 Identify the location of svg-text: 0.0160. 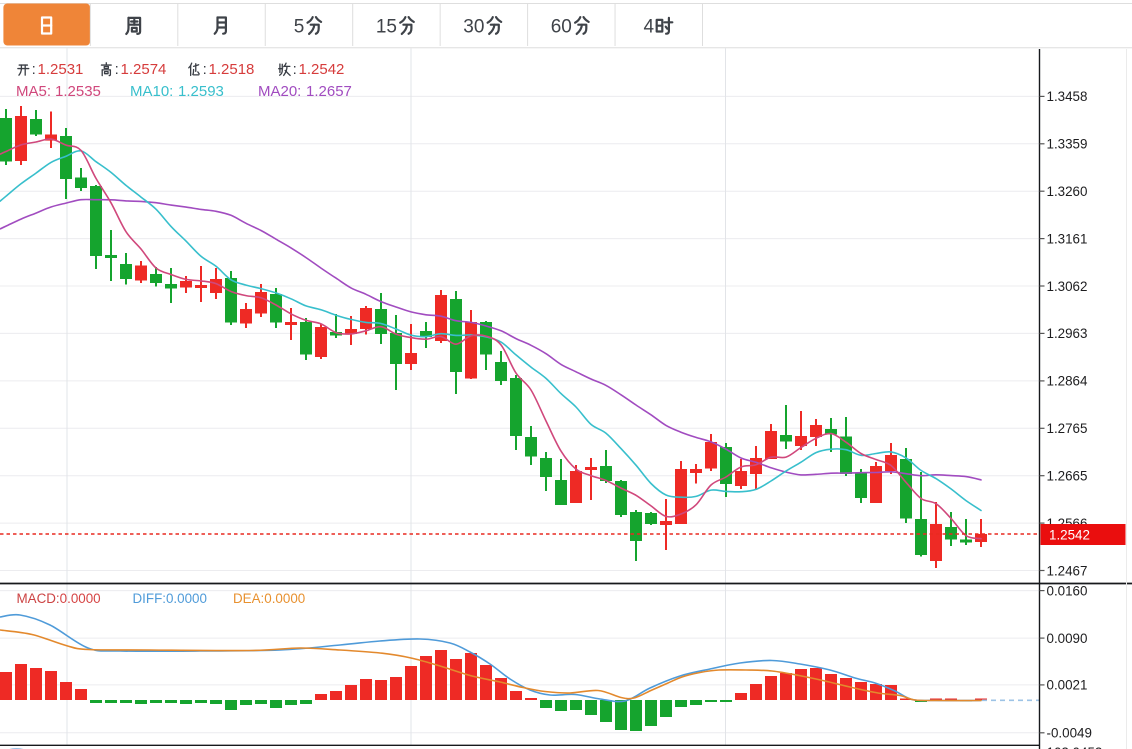
(1067, 590).